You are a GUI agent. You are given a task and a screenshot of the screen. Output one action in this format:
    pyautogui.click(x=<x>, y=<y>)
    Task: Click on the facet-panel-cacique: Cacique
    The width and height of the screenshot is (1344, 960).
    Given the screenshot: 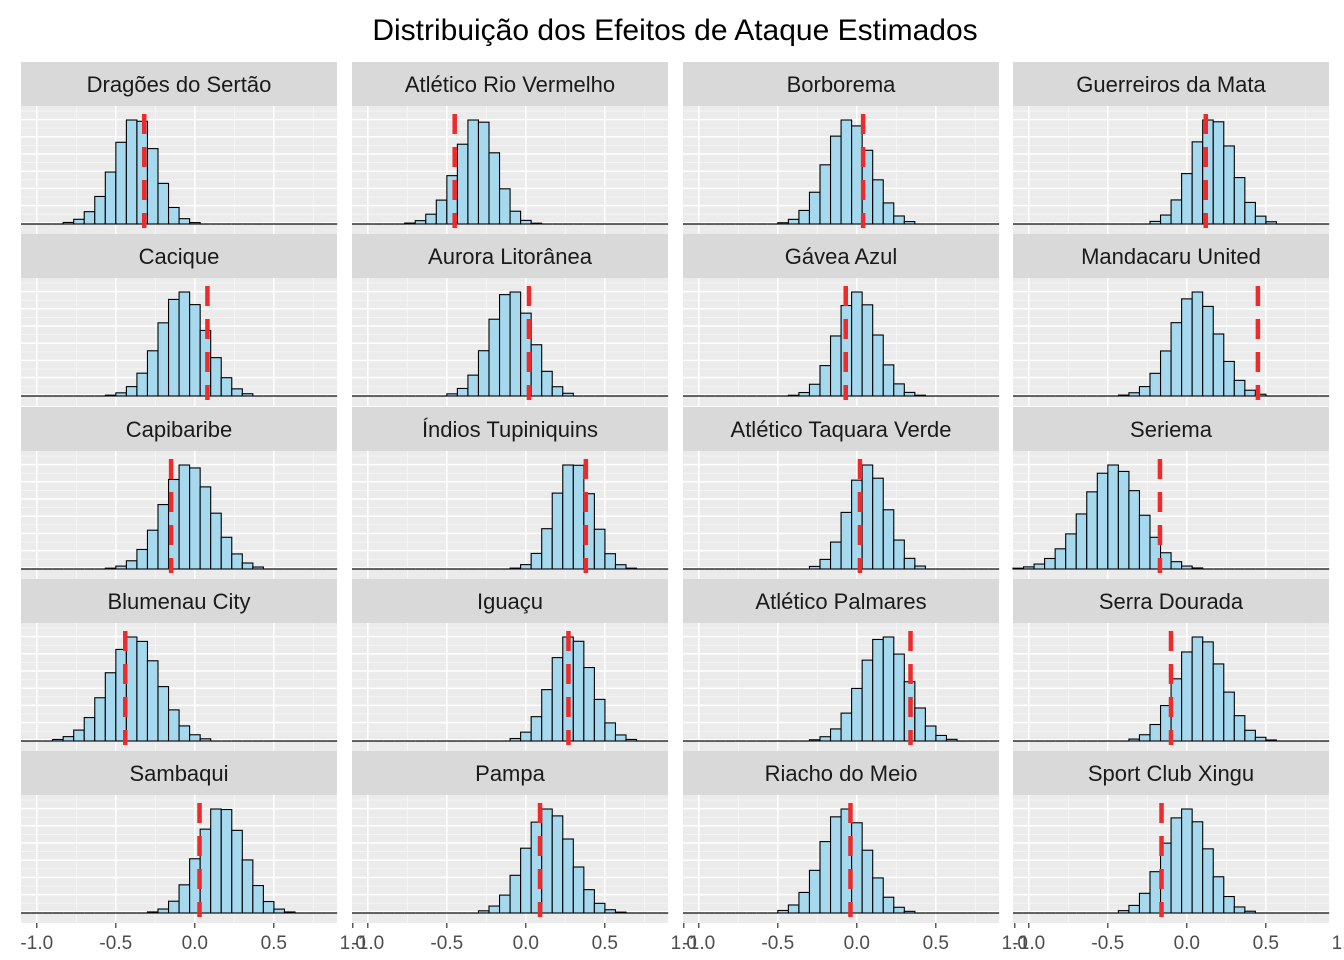 What is the action you would take?
    pyautogui.click(x=187, y=320)
    